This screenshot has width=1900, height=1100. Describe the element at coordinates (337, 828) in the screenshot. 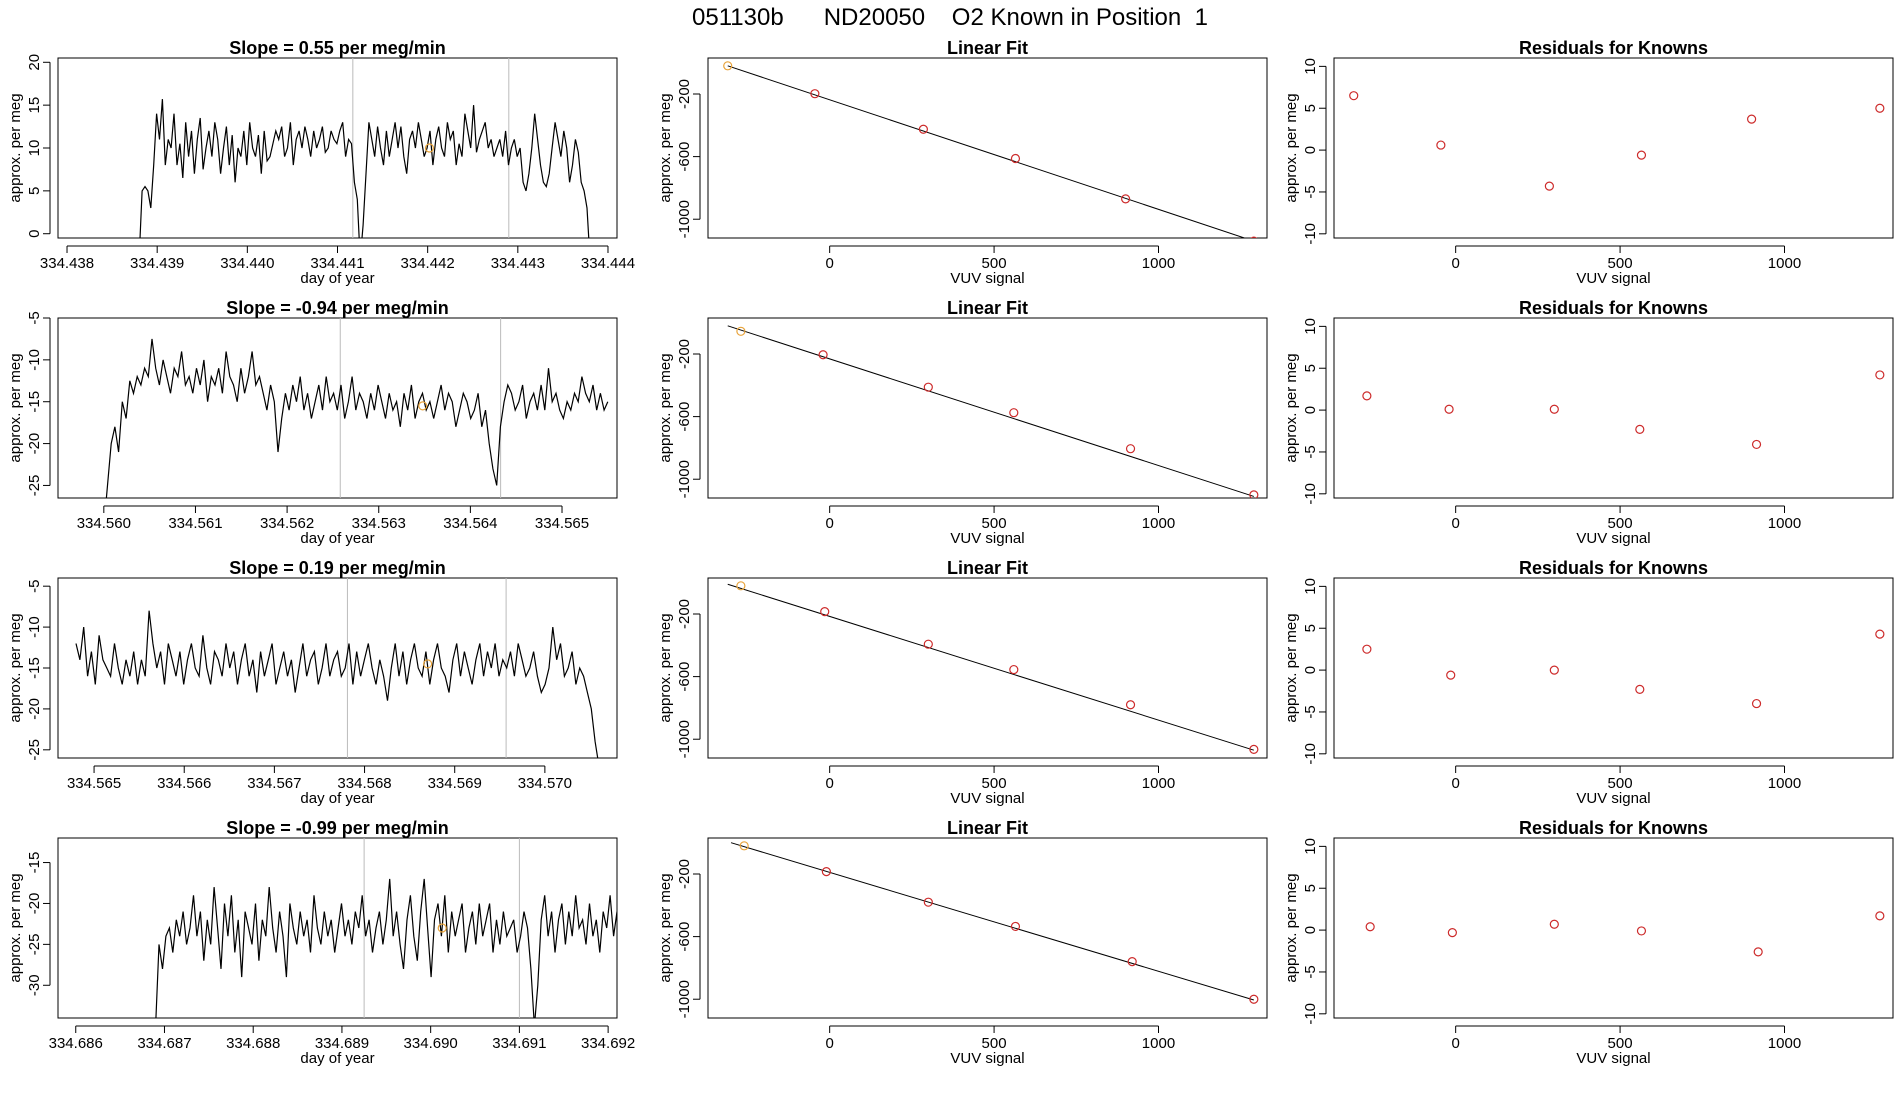

I see `plot-title: Slope = -0.99 per meg/min` at that location.